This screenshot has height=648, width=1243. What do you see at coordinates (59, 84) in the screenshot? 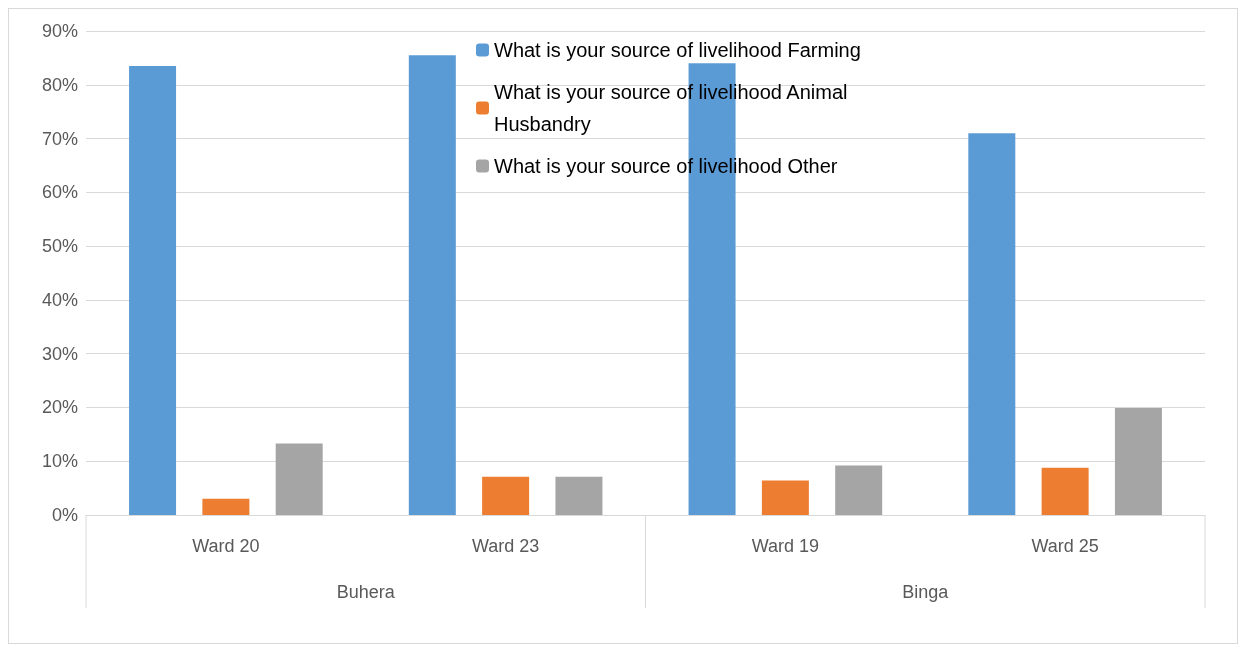
I see `y-tick-label: 80%` at bounding box center [59, 84].